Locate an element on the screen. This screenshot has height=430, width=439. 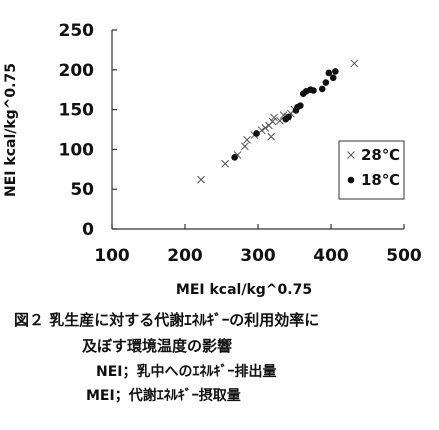
y-tick-label: 250 is located at coordinates (77, 31).